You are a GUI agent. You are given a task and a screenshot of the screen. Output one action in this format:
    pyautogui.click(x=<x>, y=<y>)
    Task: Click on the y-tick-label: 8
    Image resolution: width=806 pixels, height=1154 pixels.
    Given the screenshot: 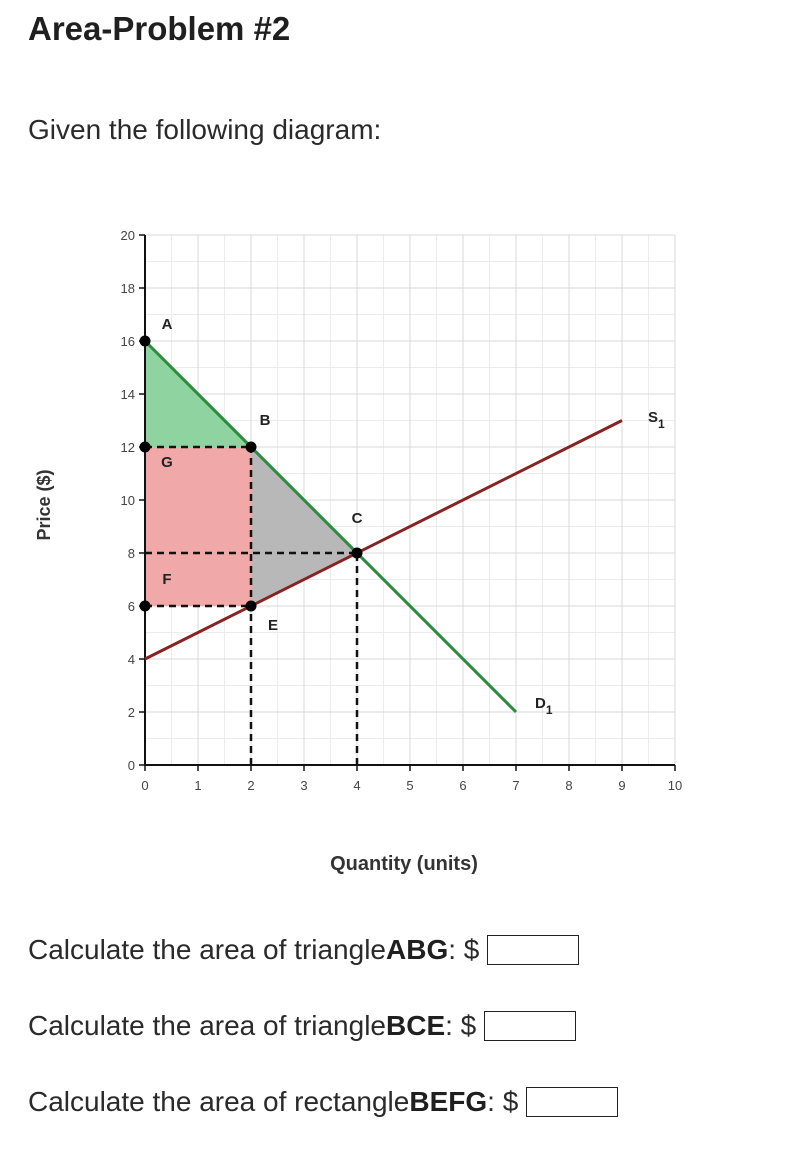 What is the action you would take?
    pyautogui.click(x=131, y=553)
    